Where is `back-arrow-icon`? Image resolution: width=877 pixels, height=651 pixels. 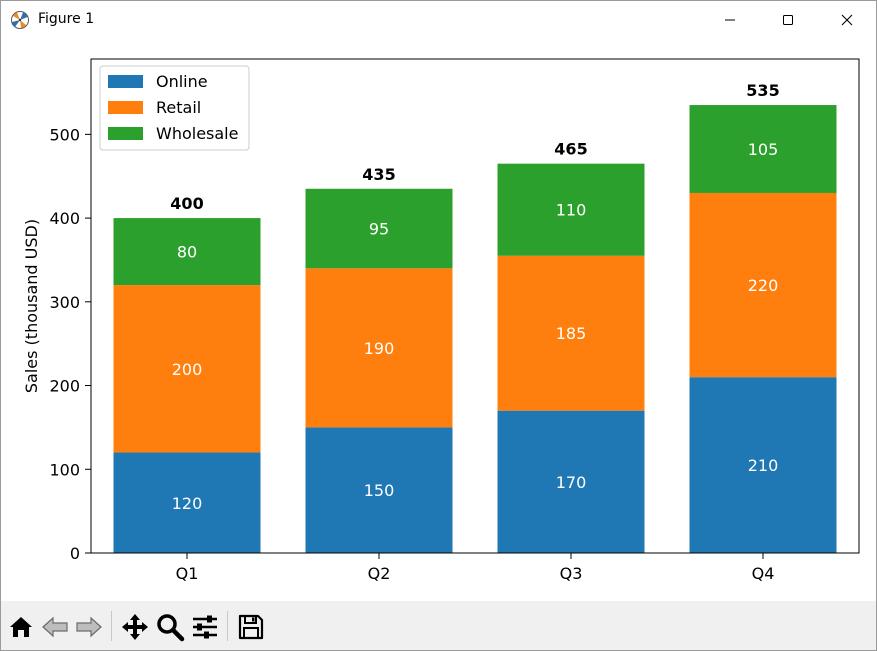 back-arrow-icon is located at coordinates (55, 627).